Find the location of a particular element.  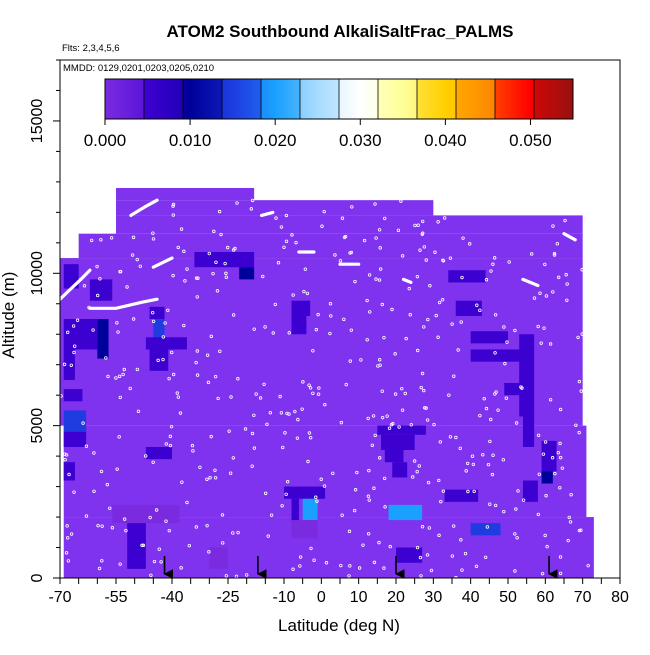

y-axis: 0 5000 10000 15000 is located at coordinates (44, 320).